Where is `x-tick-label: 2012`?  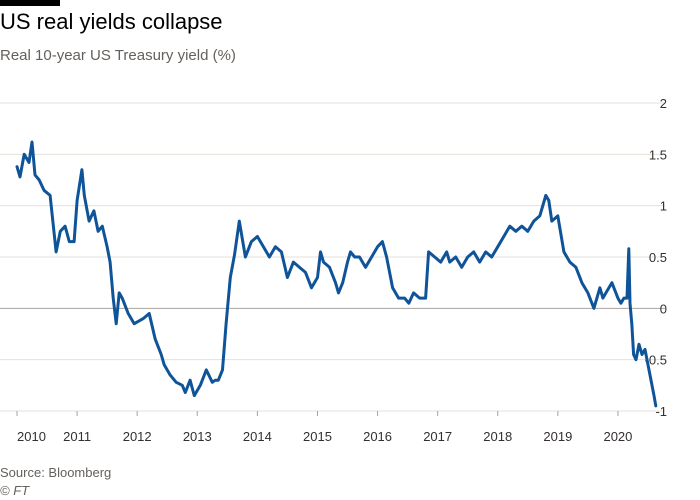
x-tick-label: 2012 is located at coordinates (137, 436).